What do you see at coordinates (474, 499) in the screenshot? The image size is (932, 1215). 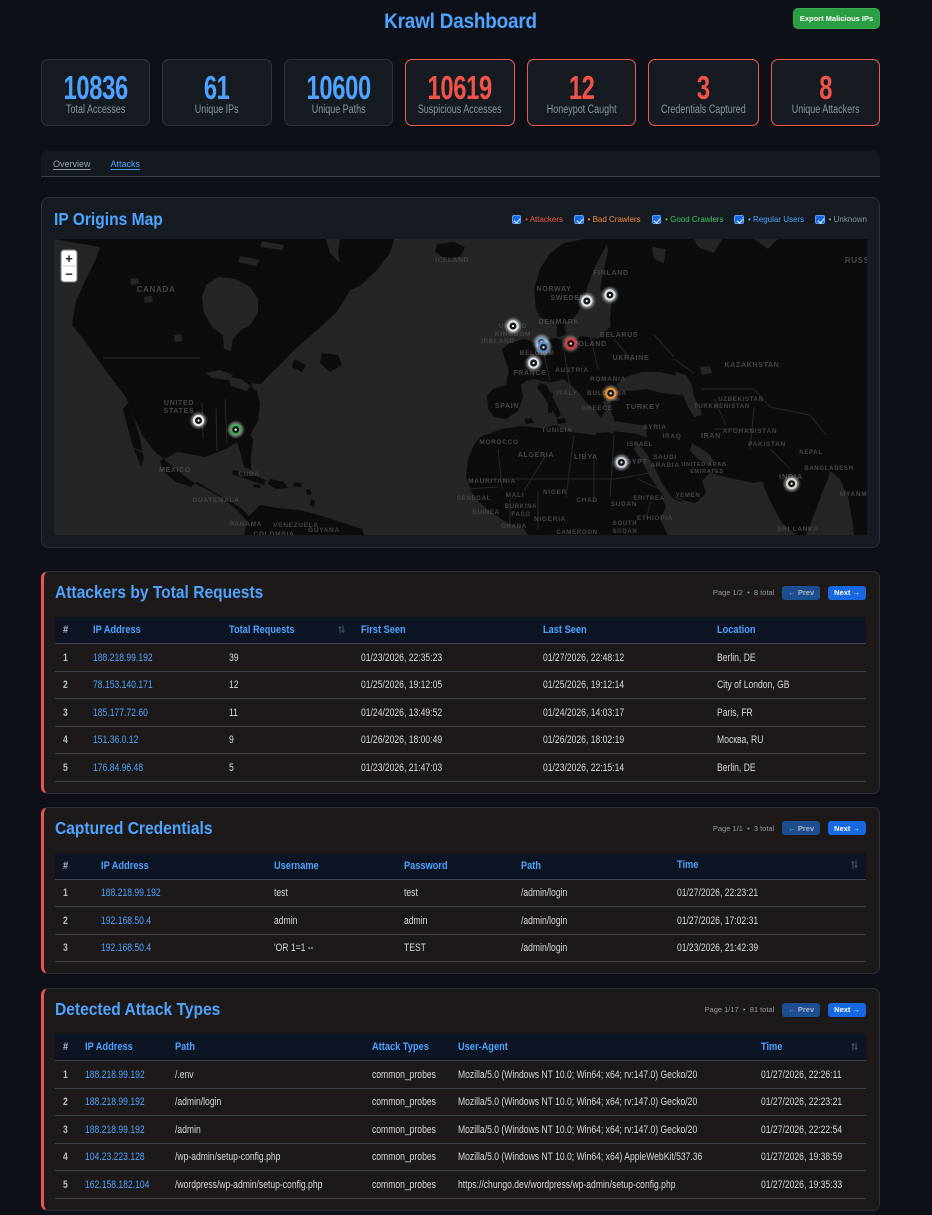 I see `svg-text: SENEGAL` at bounding box center [474, 499].